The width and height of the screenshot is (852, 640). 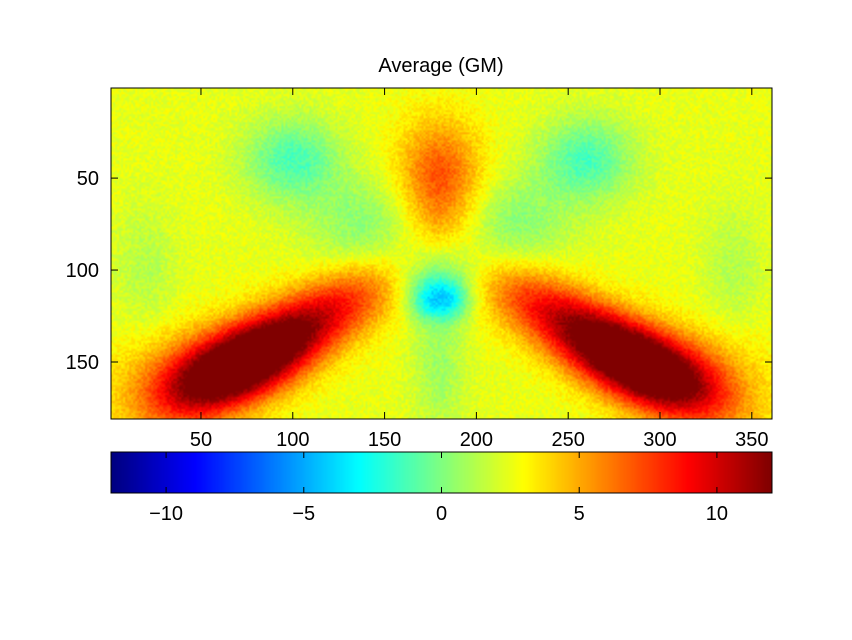 I want to click on chart-title: Average (GM), so click(x=440, y=66).